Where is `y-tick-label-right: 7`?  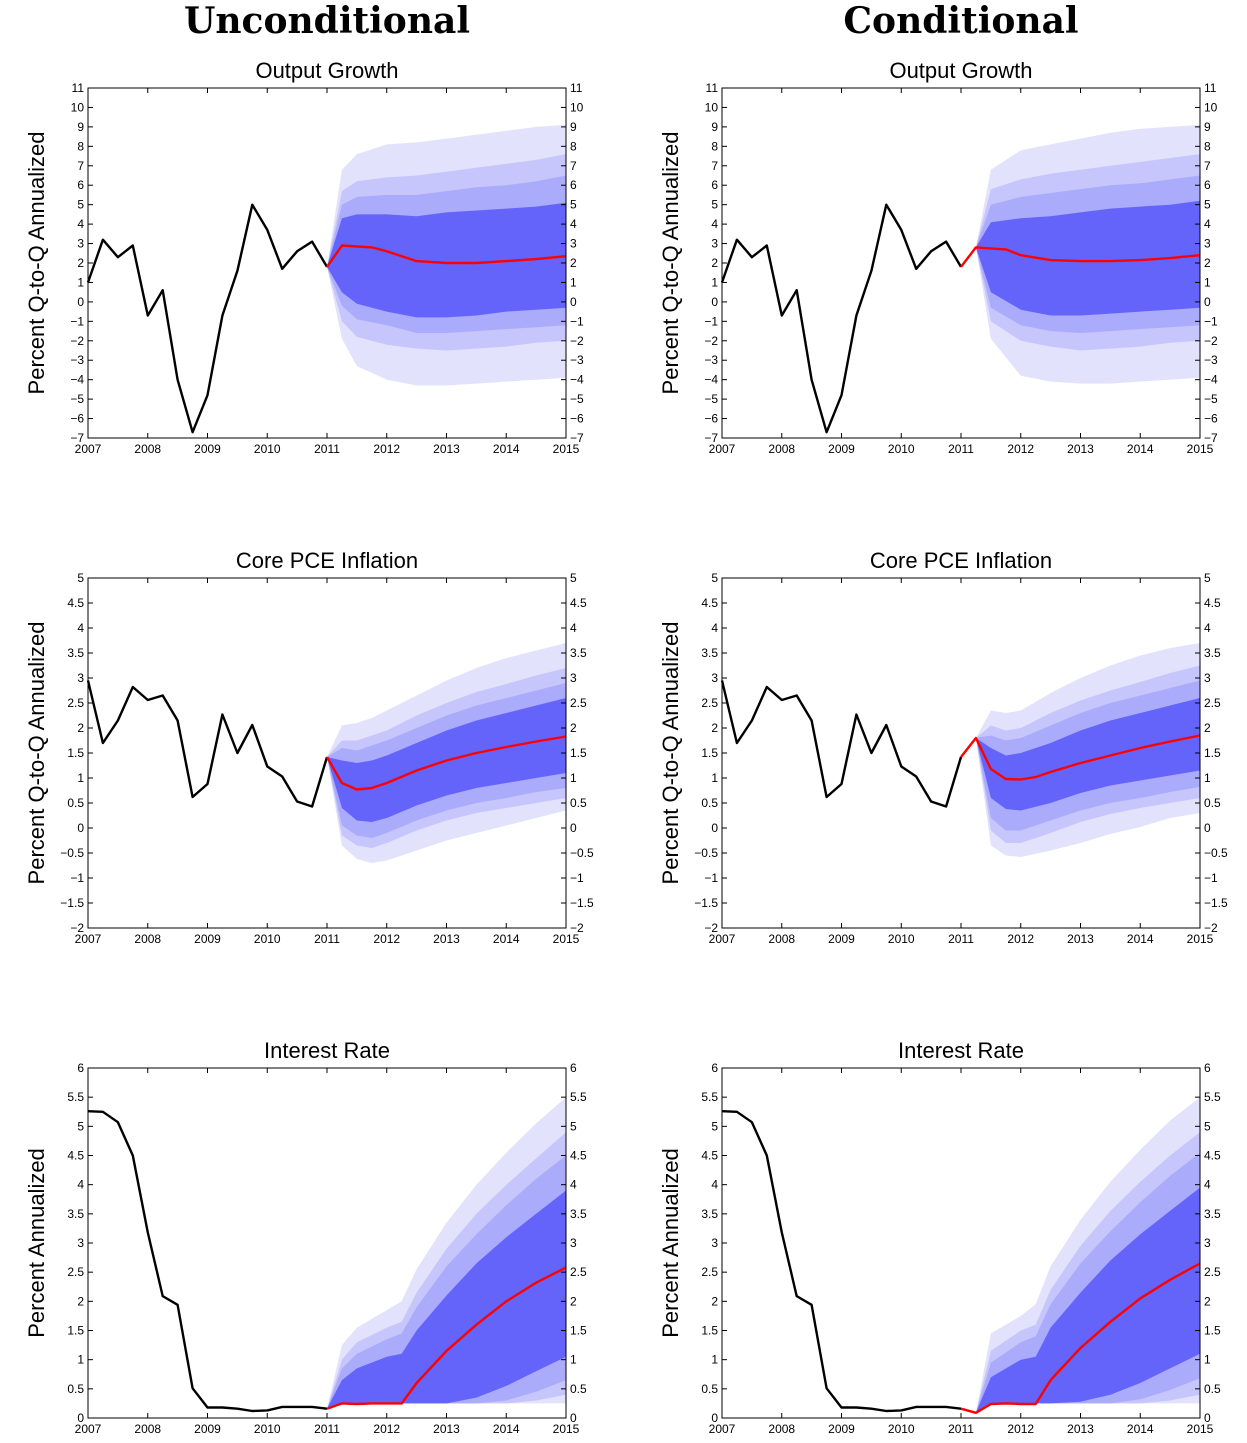
y-tick-label-right: 7 is located at coordinates (573, 166).